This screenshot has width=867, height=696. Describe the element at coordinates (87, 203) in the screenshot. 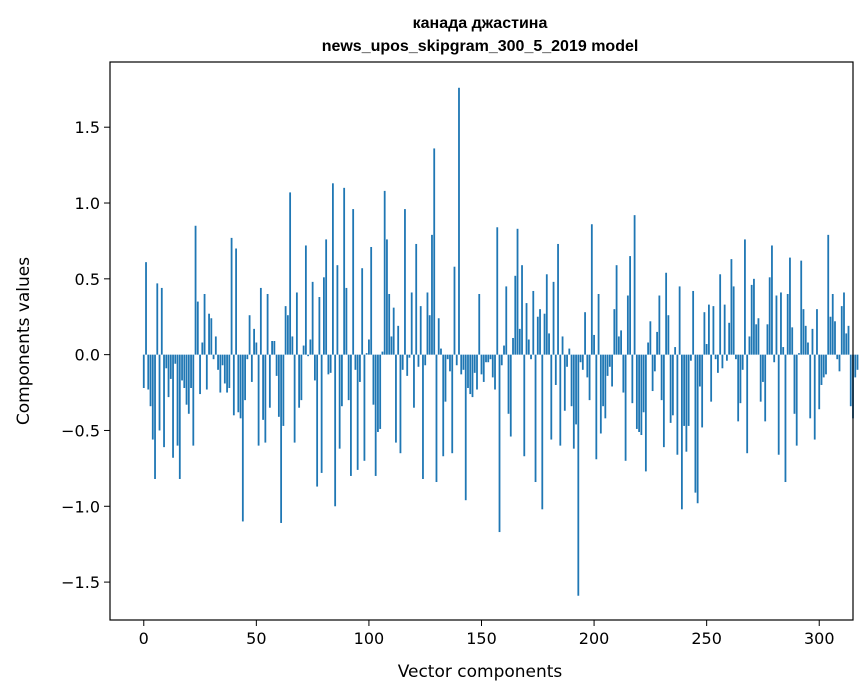

I see `y-tick-label: 1.0` at that location.